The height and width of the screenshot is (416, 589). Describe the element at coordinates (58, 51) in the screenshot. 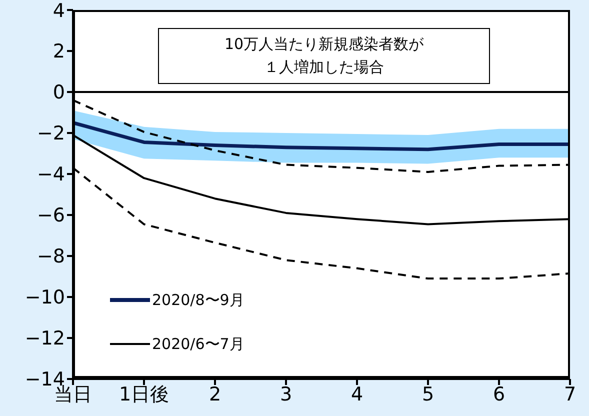

I see `y-tick-label: 2` at that location.